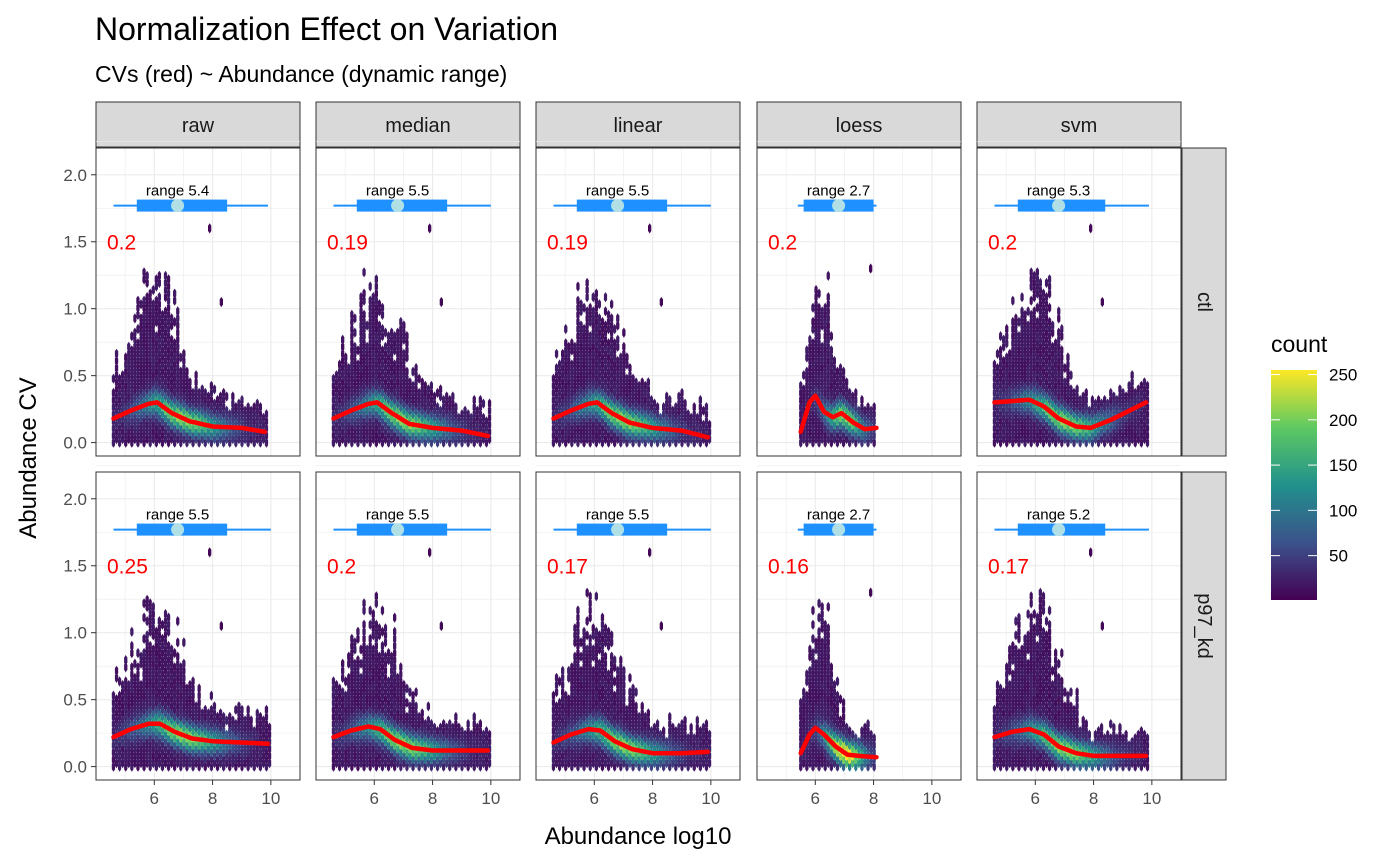  I want to click on cv-trend-line, so click(189, 417).